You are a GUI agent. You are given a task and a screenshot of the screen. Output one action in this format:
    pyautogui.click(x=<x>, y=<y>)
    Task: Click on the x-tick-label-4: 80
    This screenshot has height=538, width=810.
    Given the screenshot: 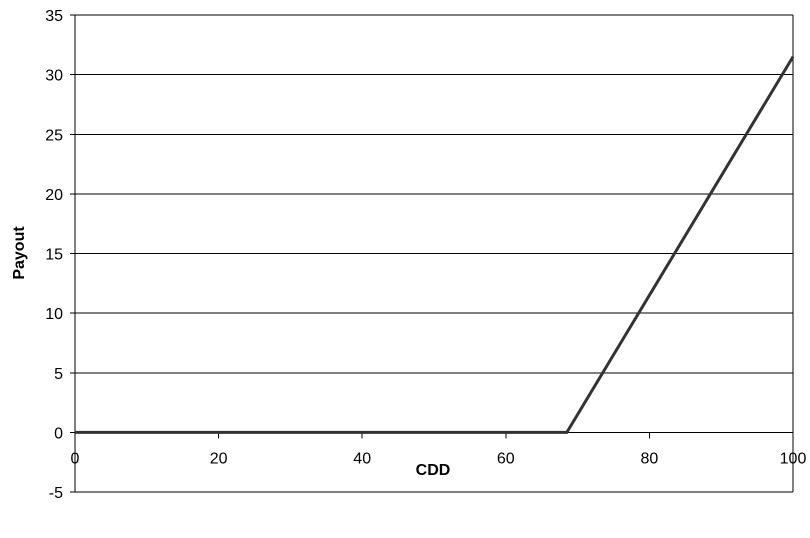 What is the action you would take?
    pyautogui.click(x=650, y=458)
    